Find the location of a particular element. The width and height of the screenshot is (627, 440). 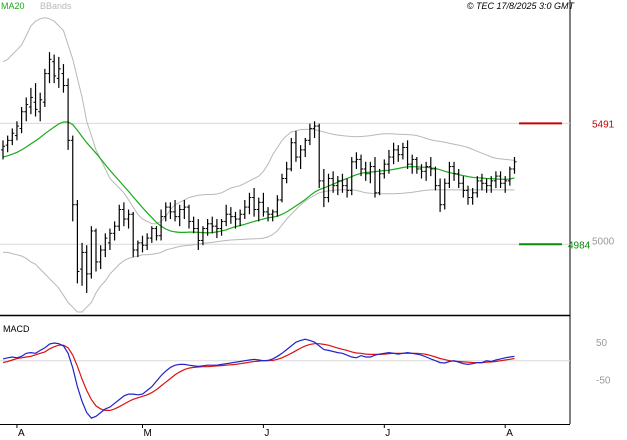

support-label: 4984 is located at coordinates (579, 245).